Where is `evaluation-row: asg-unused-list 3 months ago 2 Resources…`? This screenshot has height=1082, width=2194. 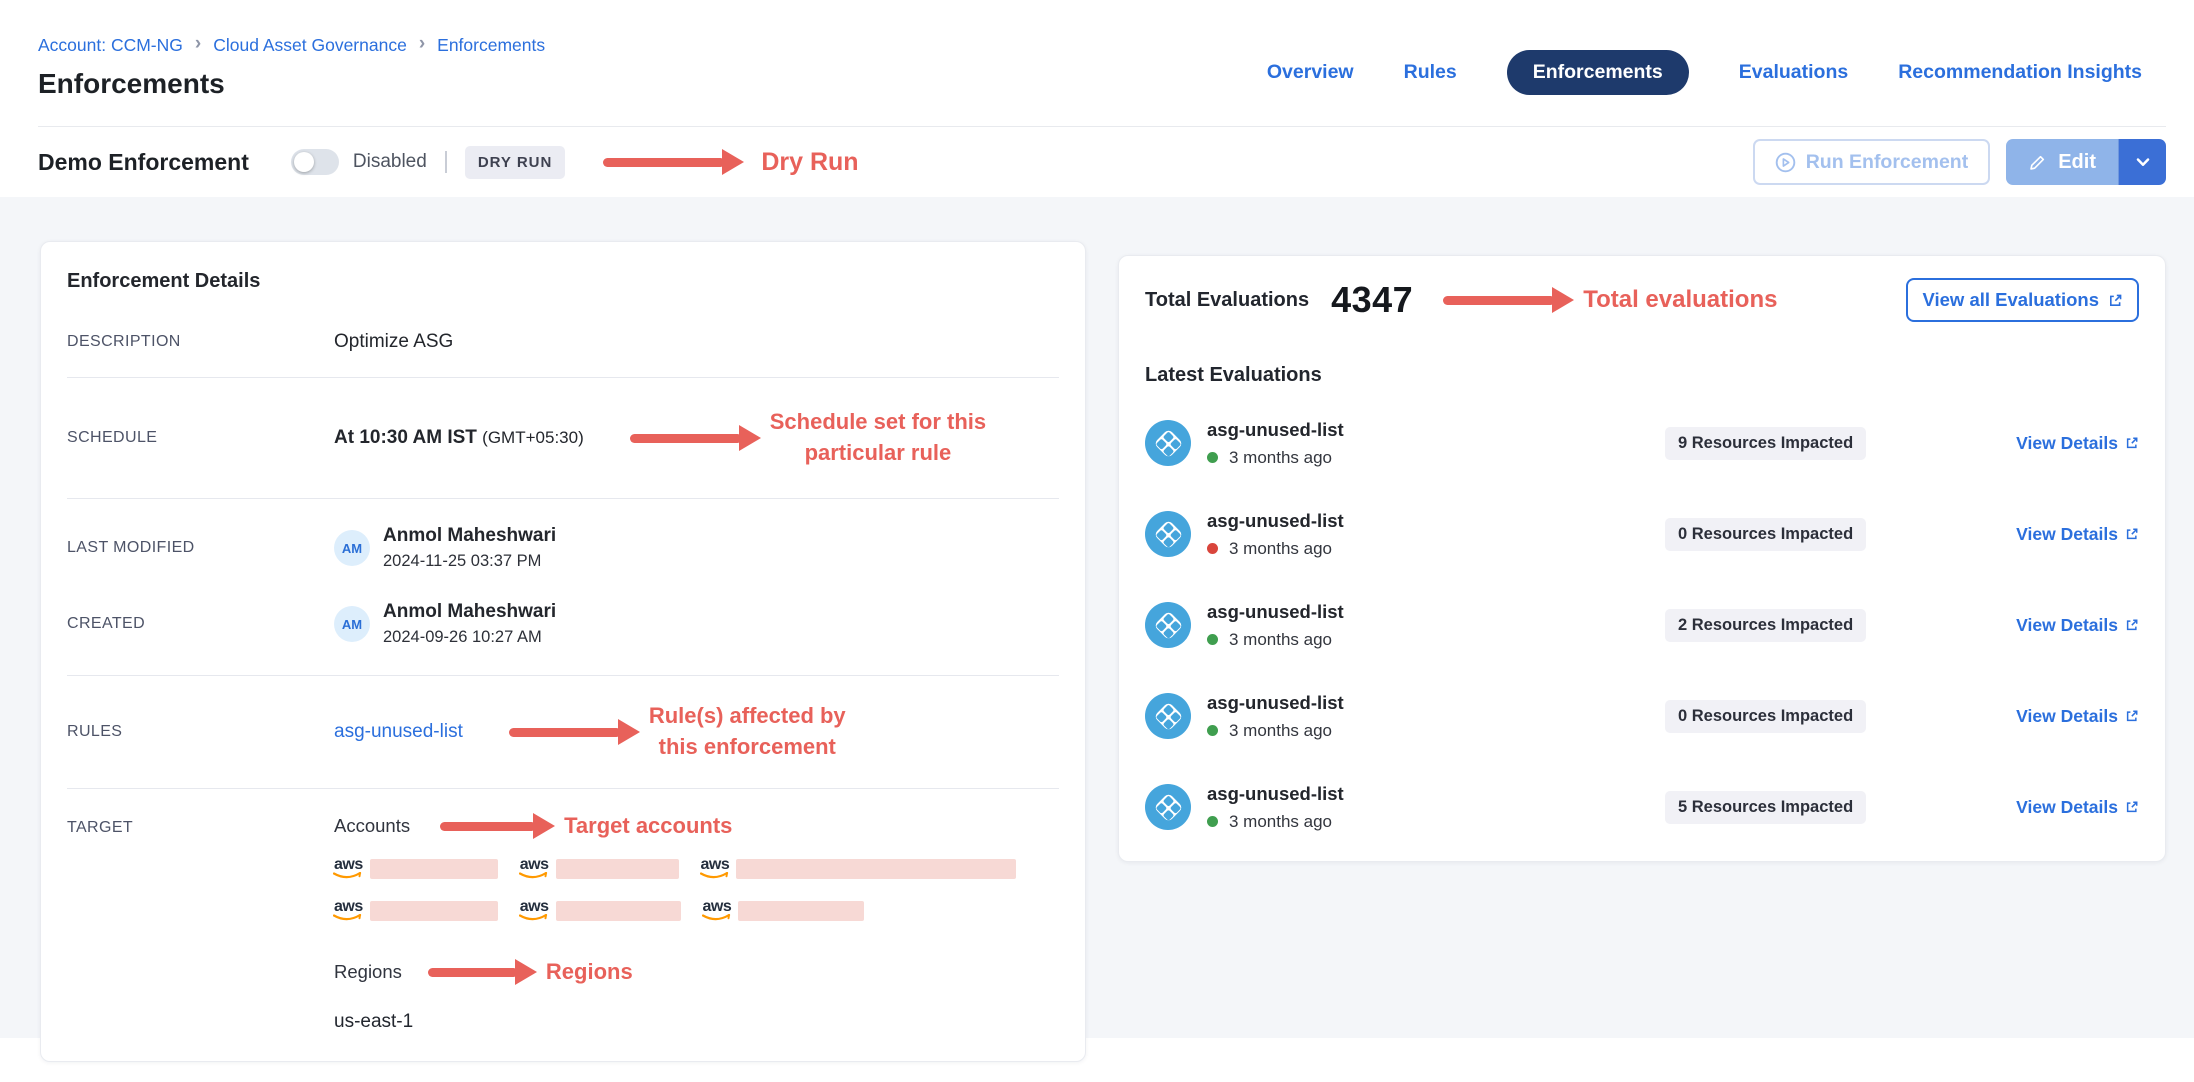 evaluation-row: asg-unused-list 3 months ago 2 Resources… is located at coordinates (1642, 625).